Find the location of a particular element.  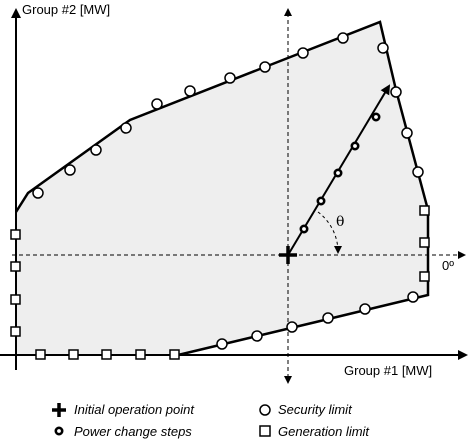

legend-symbol-initial-point is located at coordinates (59, 410).